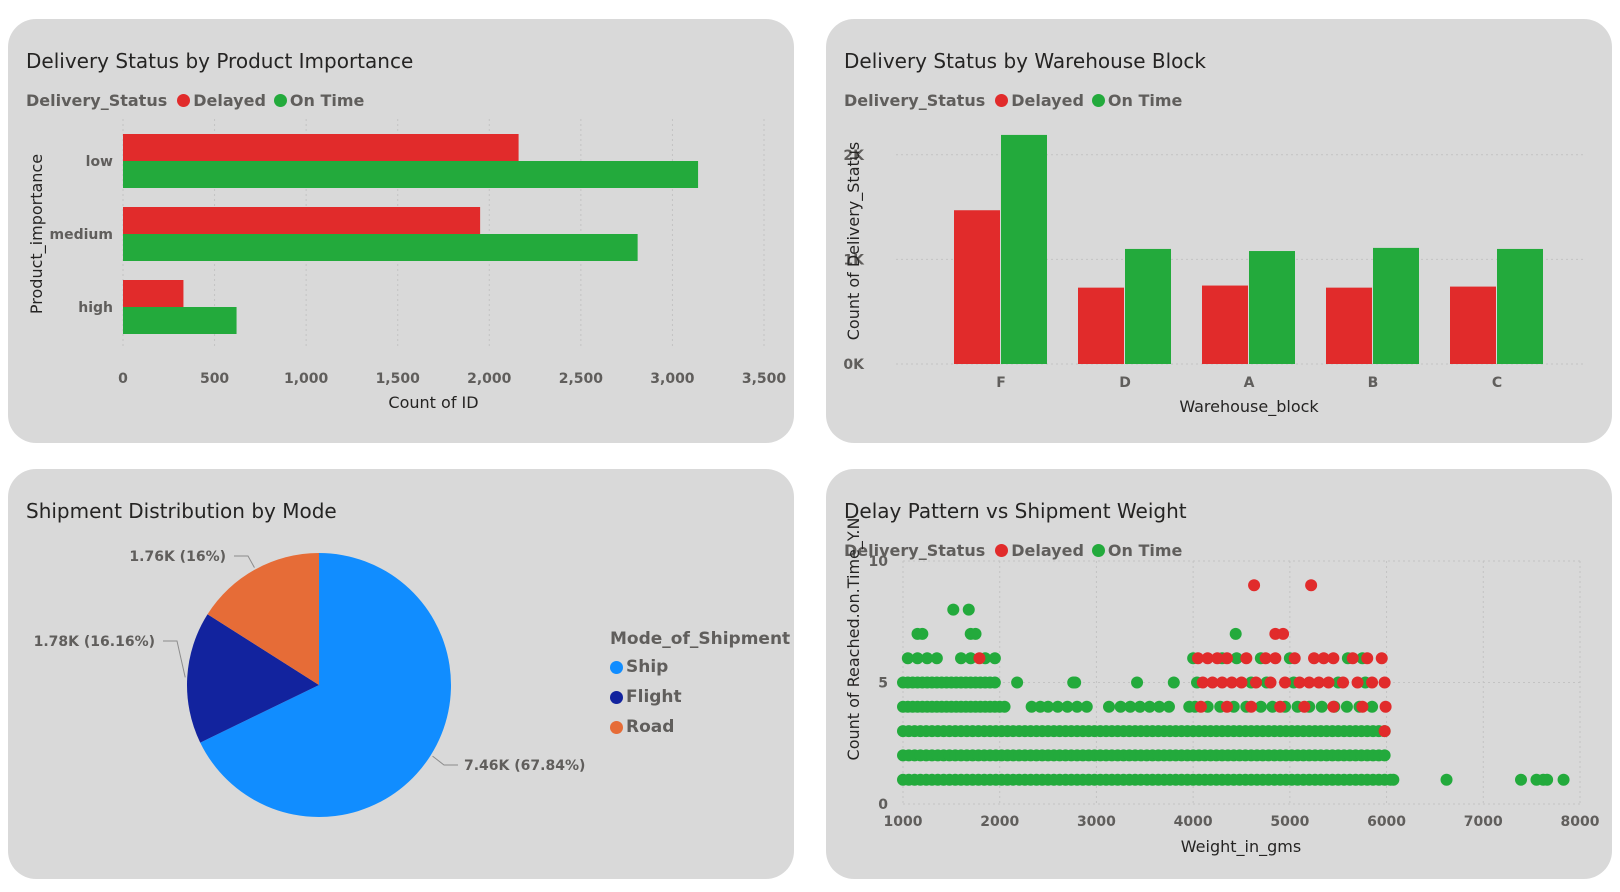 The height and width of the screenshot is (892, 1620). What do you see at coordinates (326, 685) in the screenshot?
I see `pie-slice-ship` at bounding box center [326, 685].